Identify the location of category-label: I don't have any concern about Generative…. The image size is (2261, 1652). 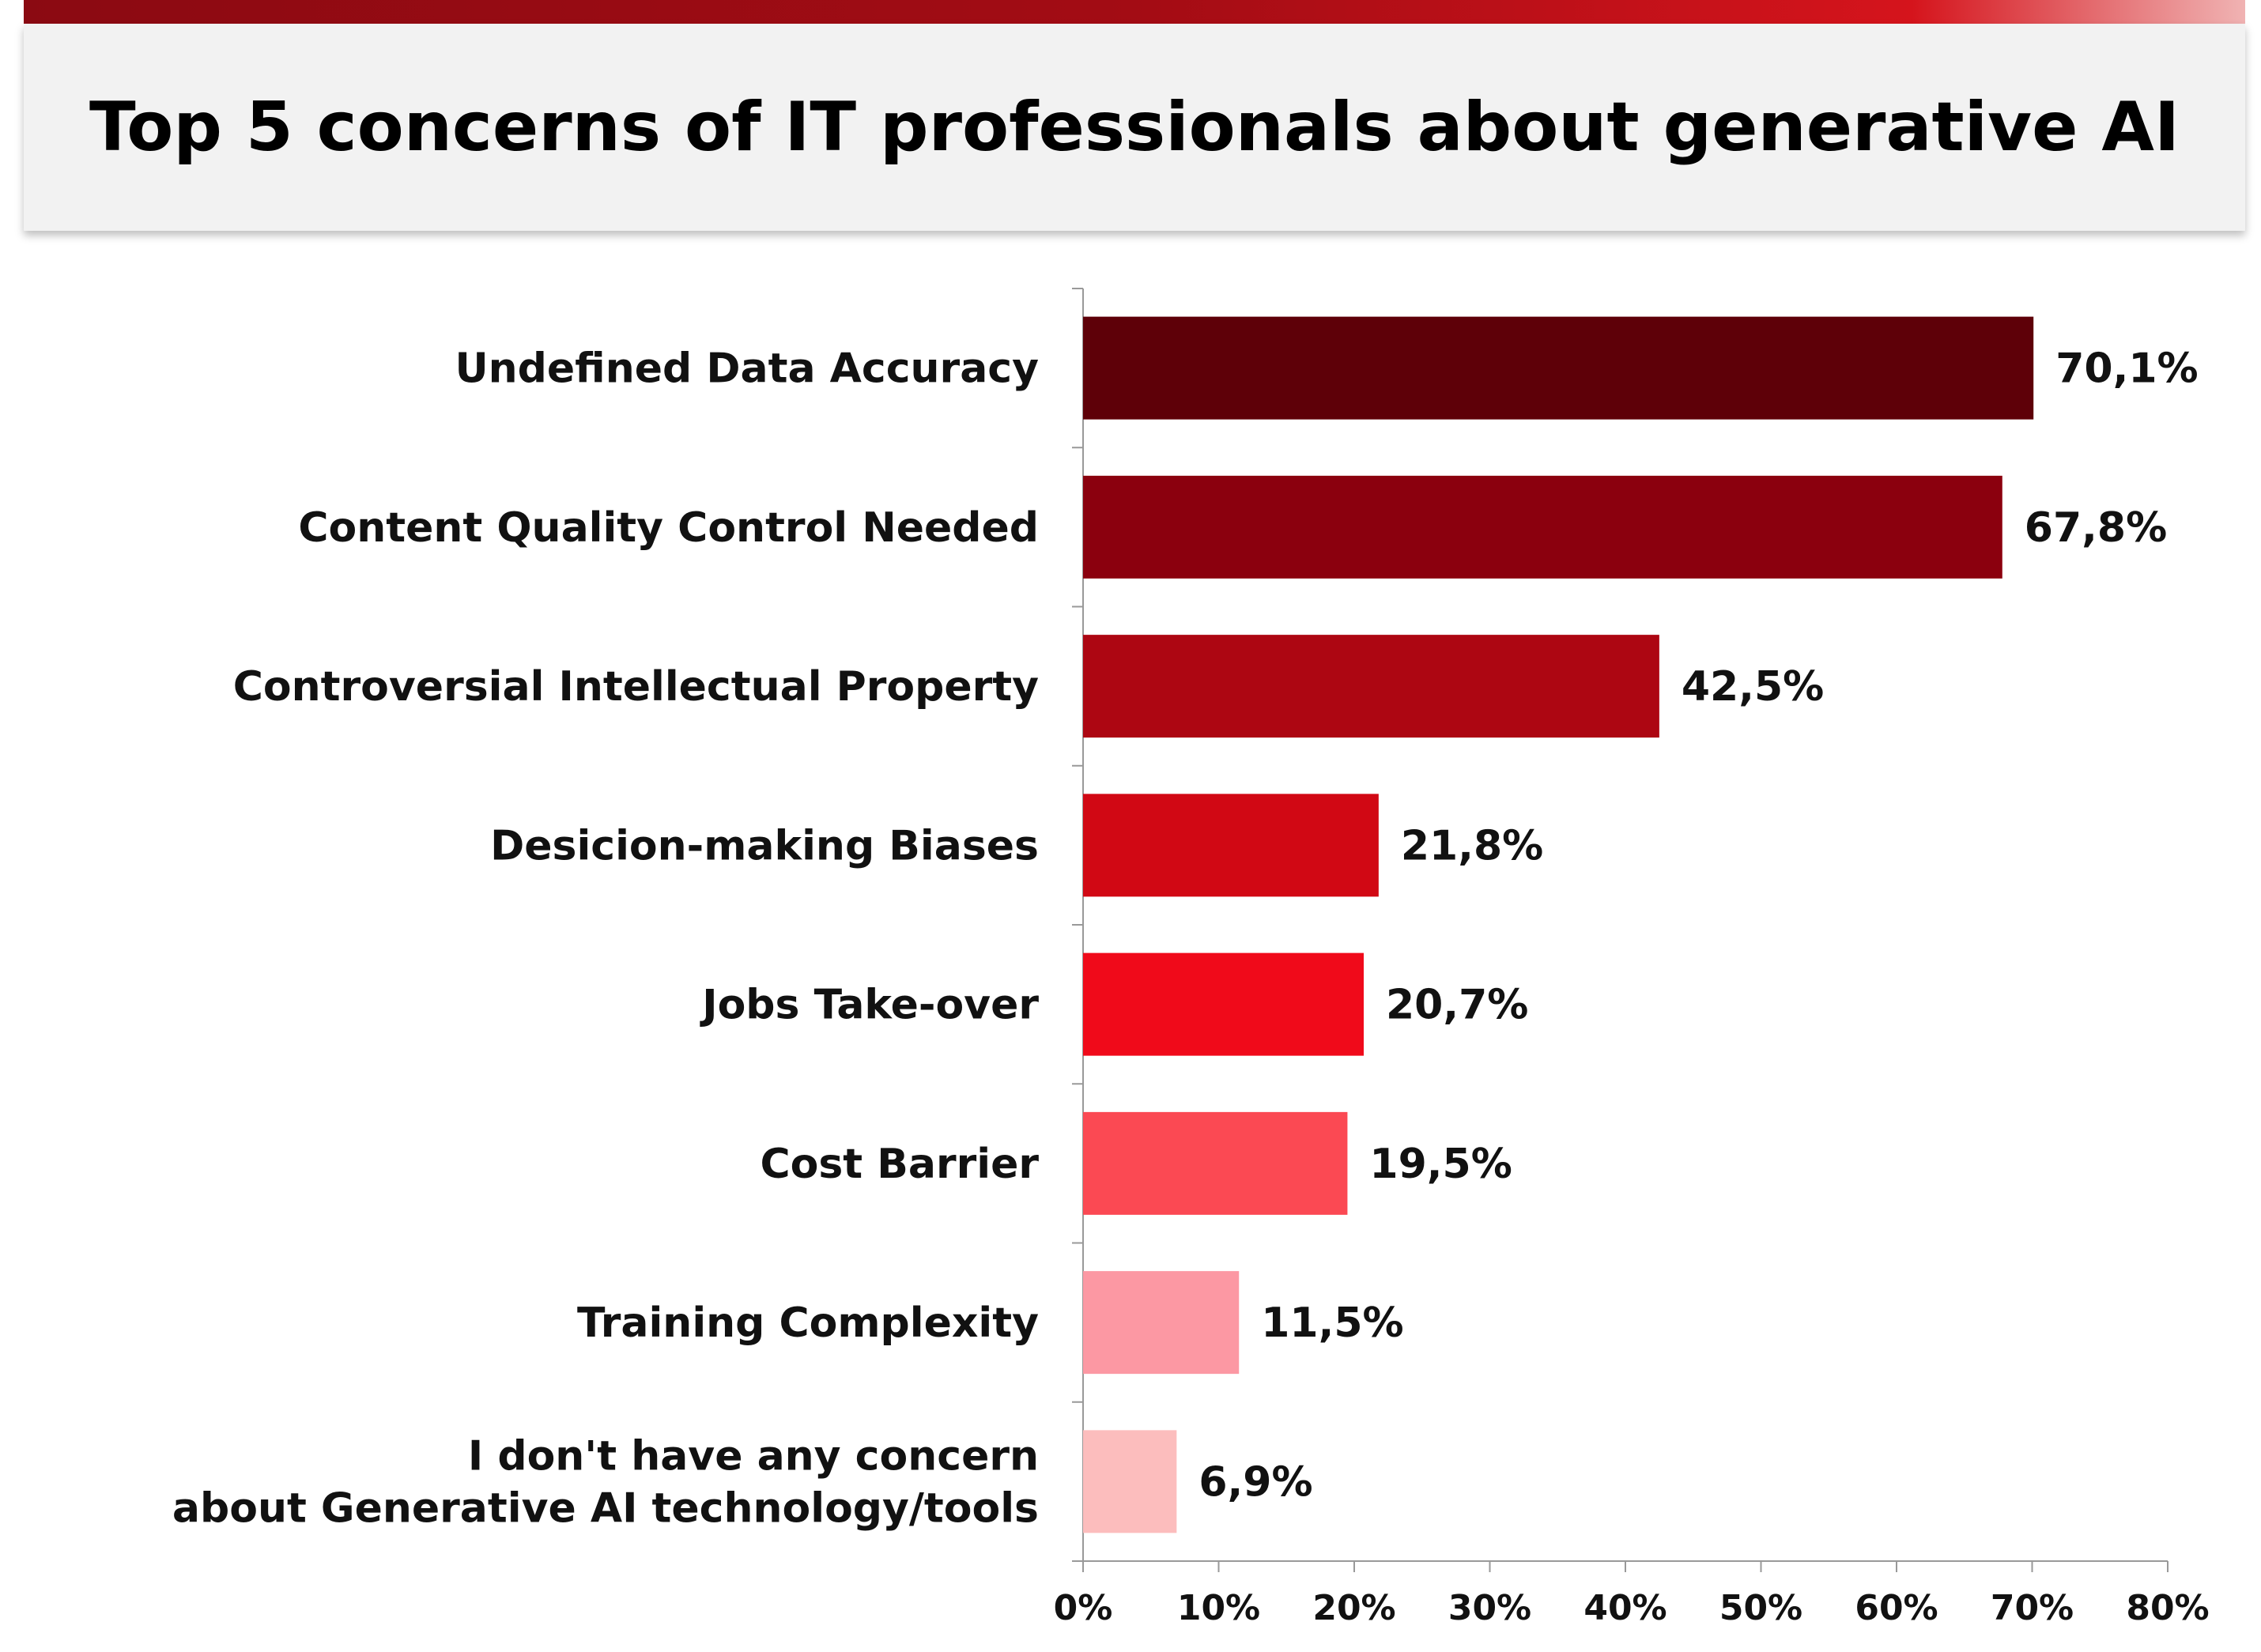
(606, 1482).